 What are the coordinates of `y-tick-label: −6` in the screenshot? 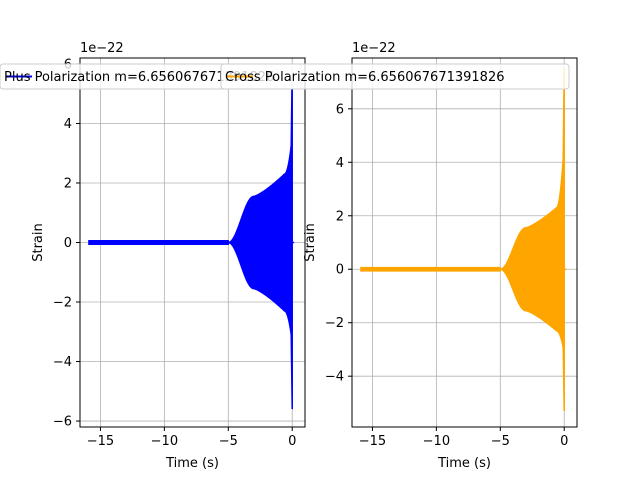 It's located at (62, 422).